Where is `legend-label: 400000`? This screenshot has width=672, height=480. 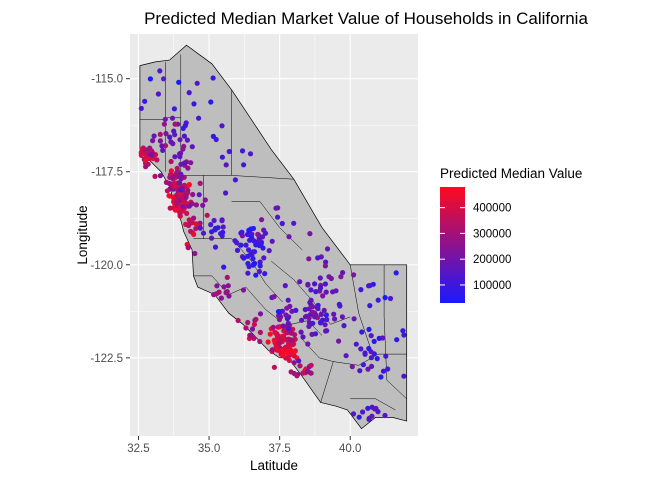
legend-label: 400000 is located at coordinates (492, 209).